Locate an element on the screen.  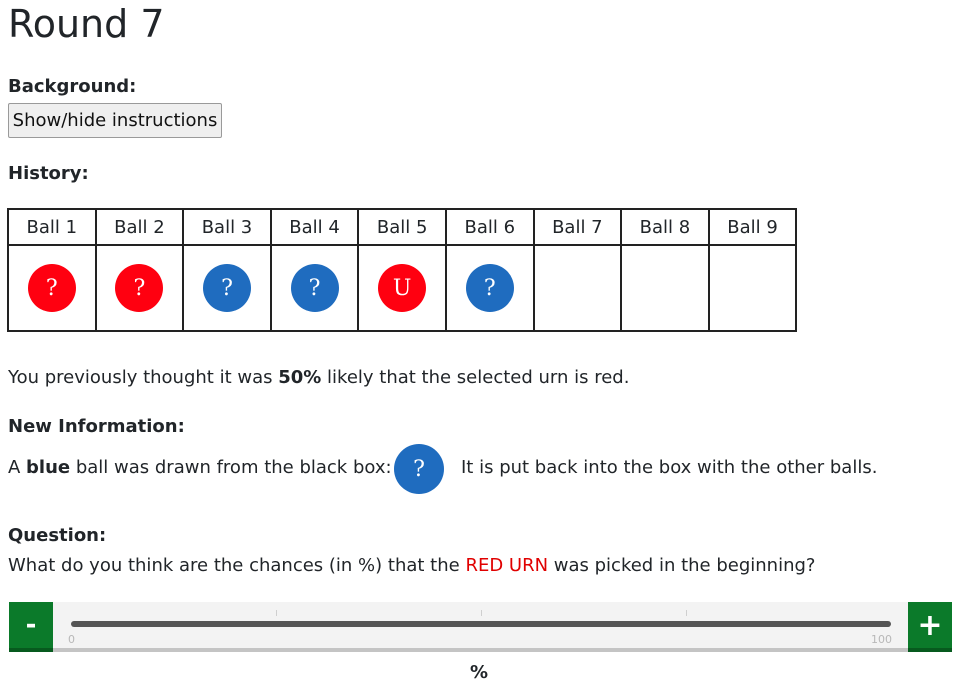
page-title: Round 7 is located at coordinates (86, 24).